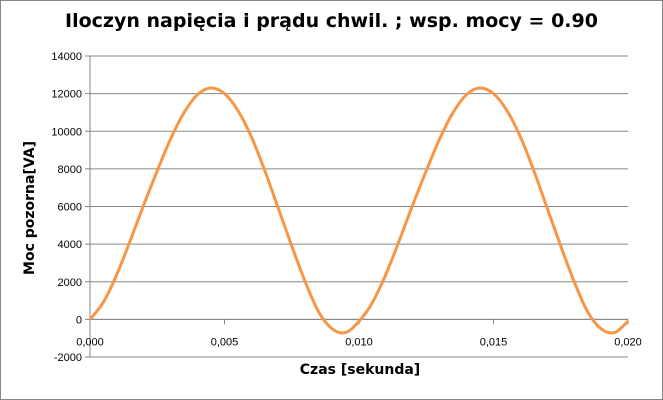 The width and height of the screenshot is (663, 400). I want to click on y-tick-label: 2000, so click(70, 283).